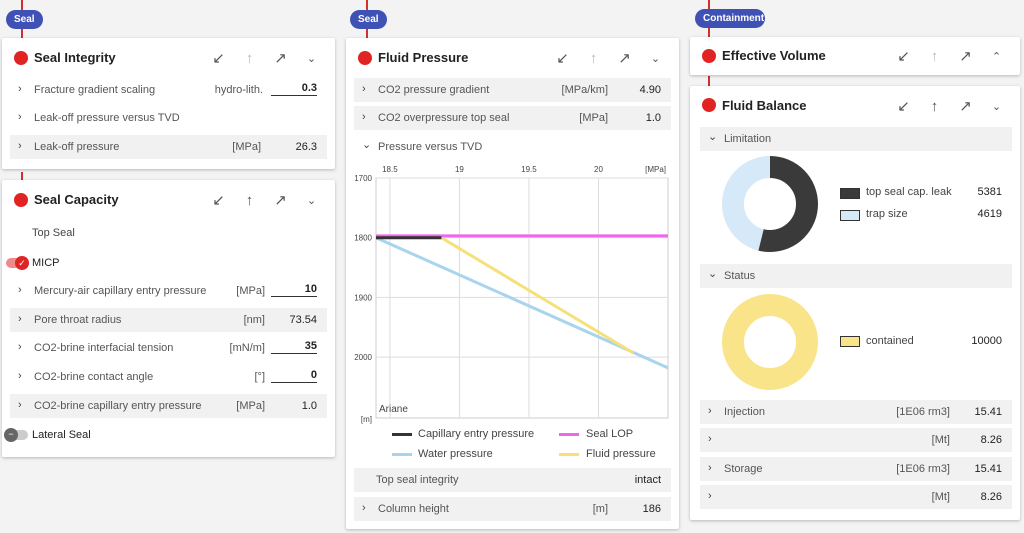  I want to click on chevron-up-icon: ⌃, so click(996, 56).